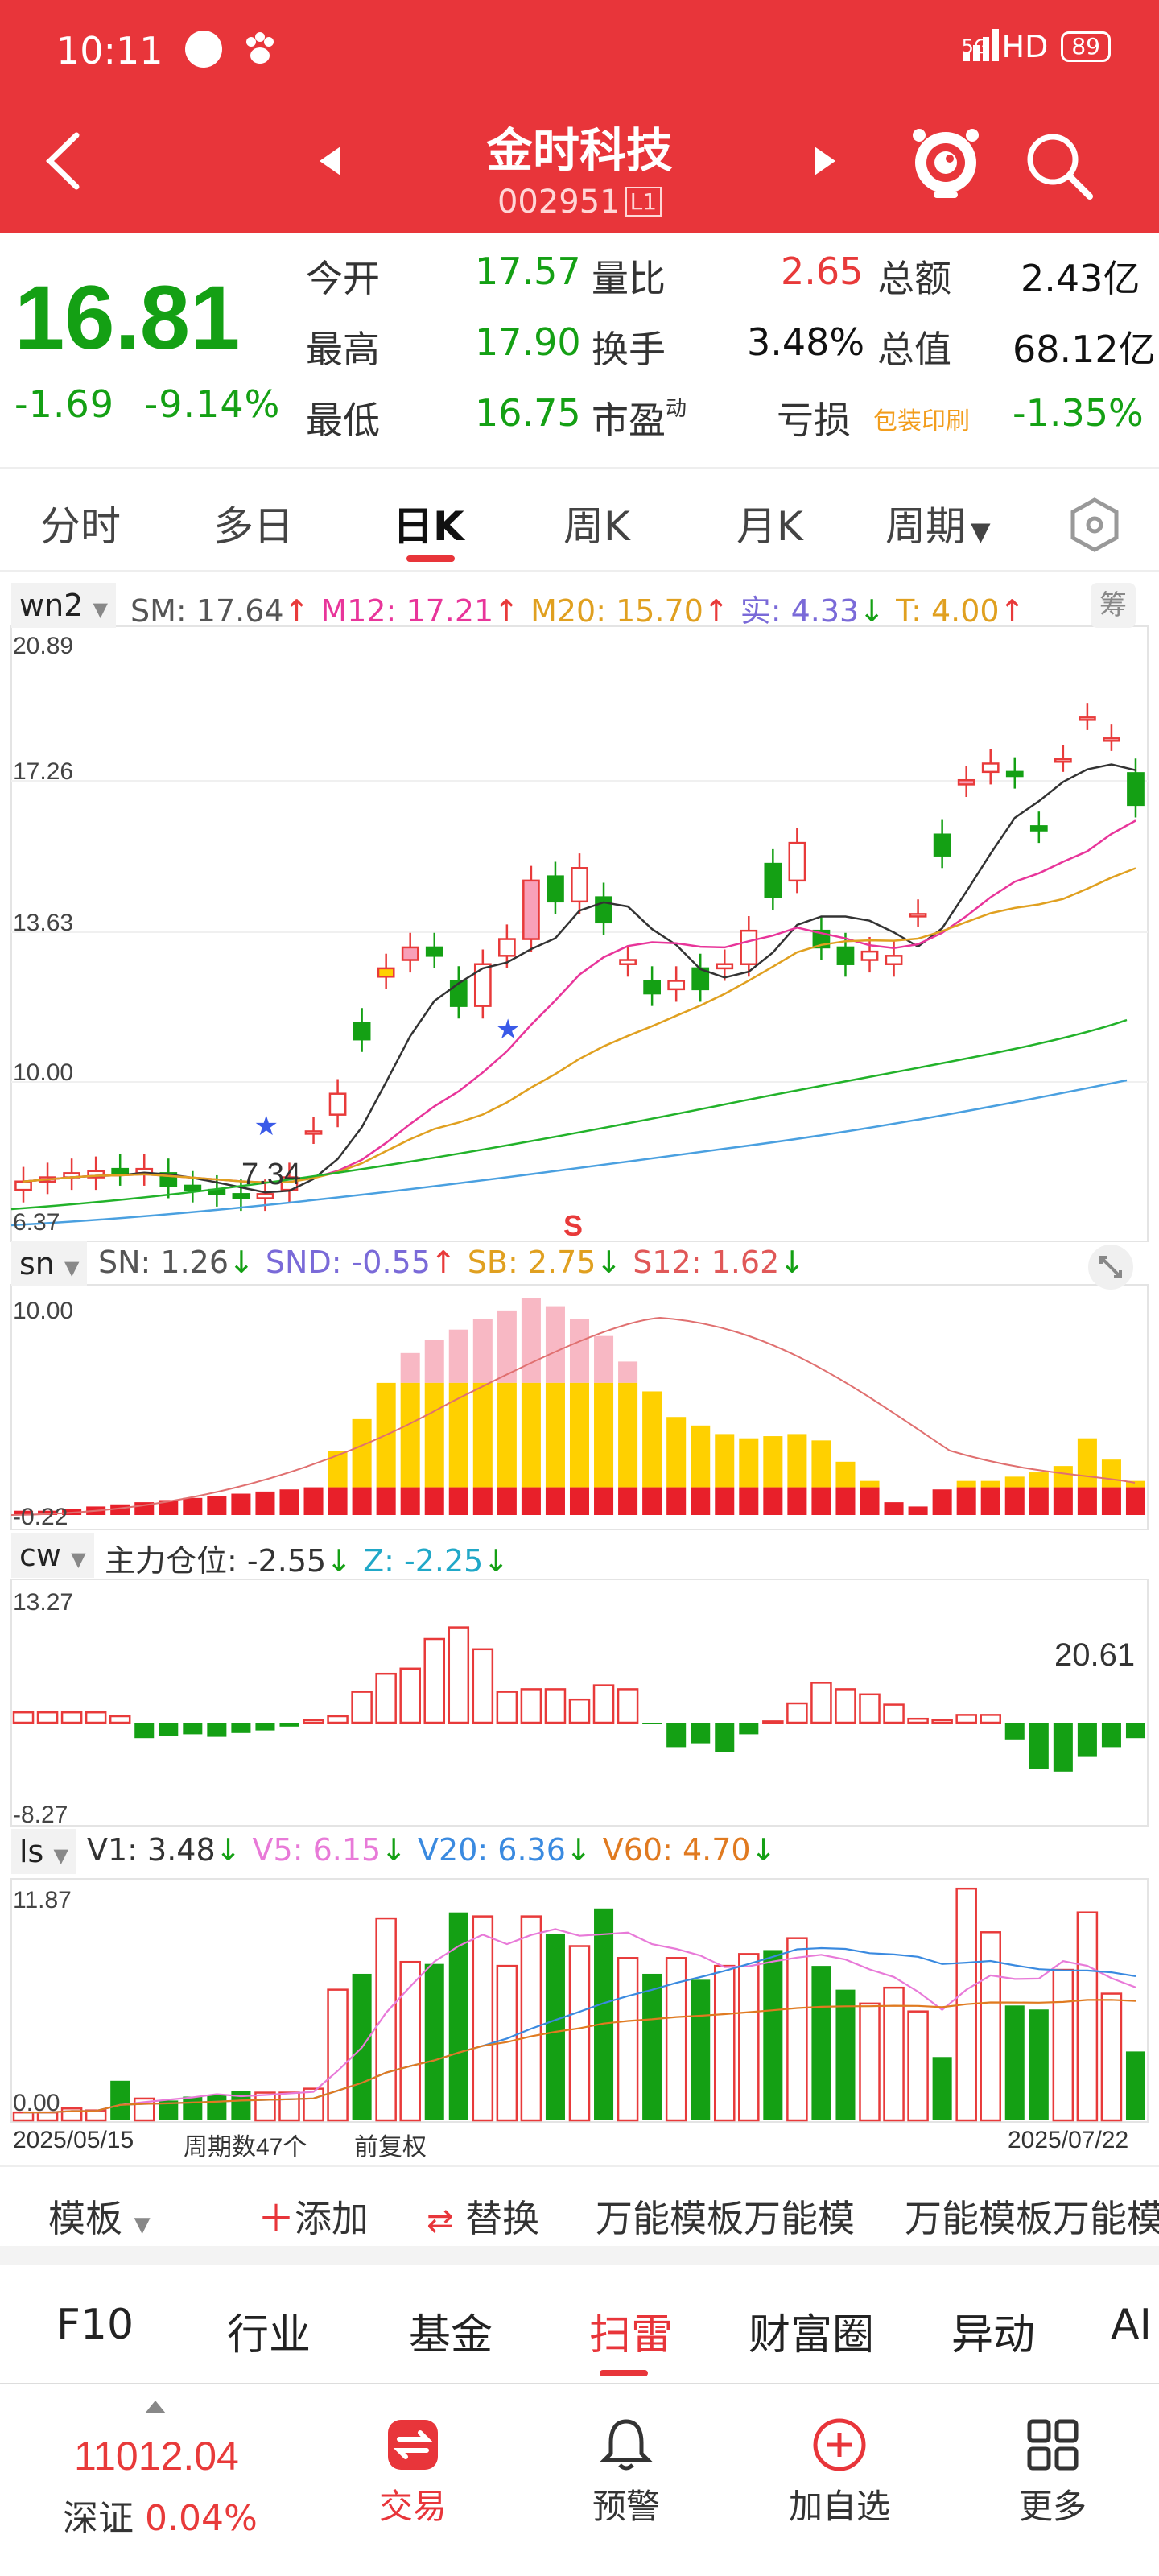  Describe the element at coordinates (43, 1072) in the screenshot. I see `y-axis-label: 10.00` at that location.